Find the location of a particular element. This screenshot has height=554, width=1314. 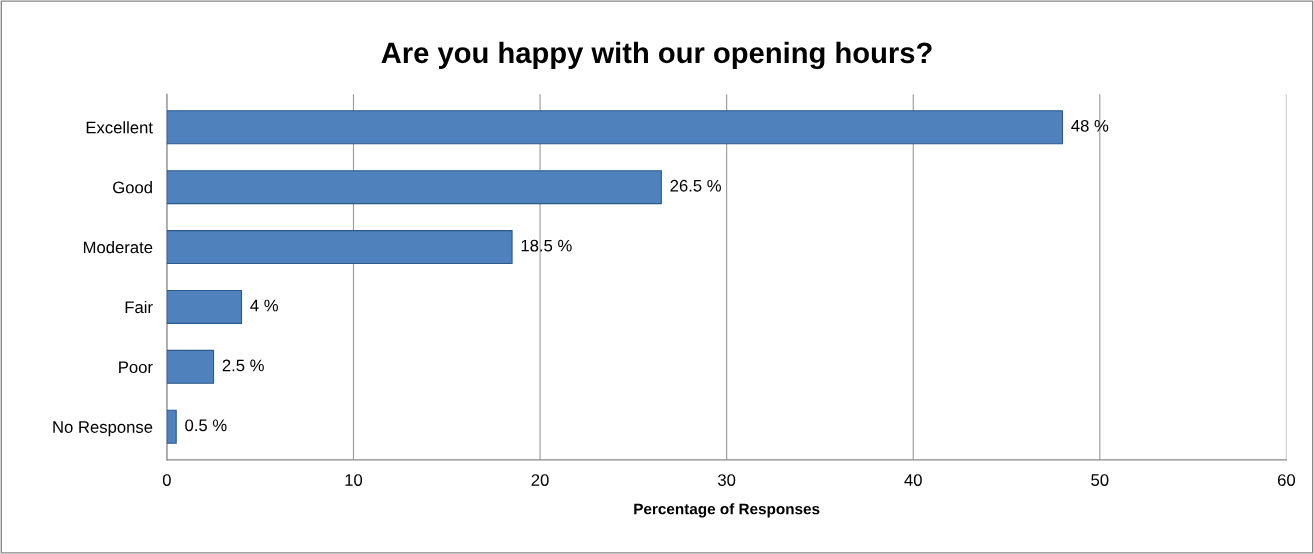

x-tick-label: 0 is located at coordinates (166, 480).